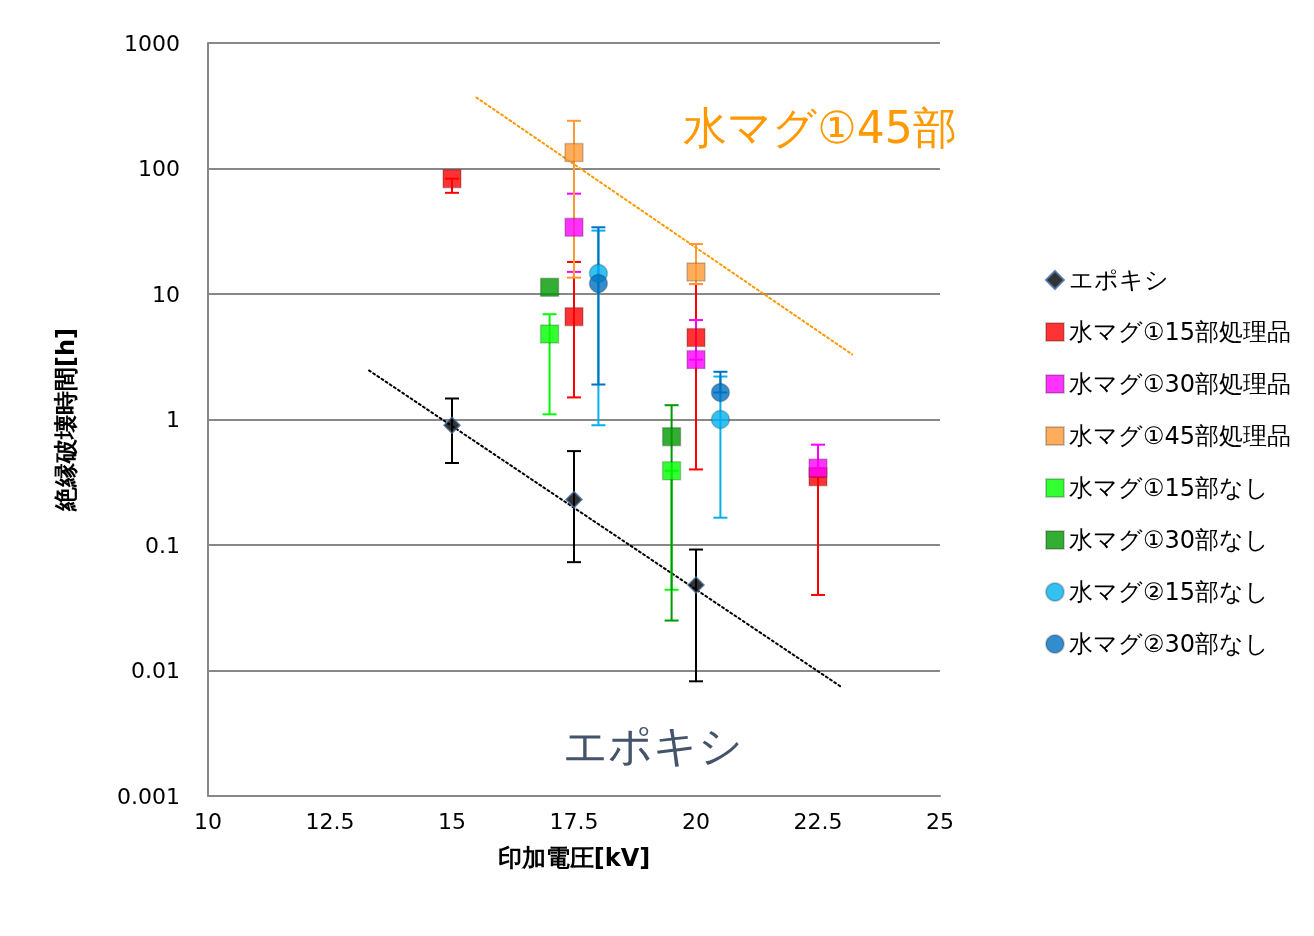 The height and width of the screenshot is (936, 1314). Describe the element at coordinates (162, 545) in the screenshot. I see `y-tick-label: 0.1` at that location.